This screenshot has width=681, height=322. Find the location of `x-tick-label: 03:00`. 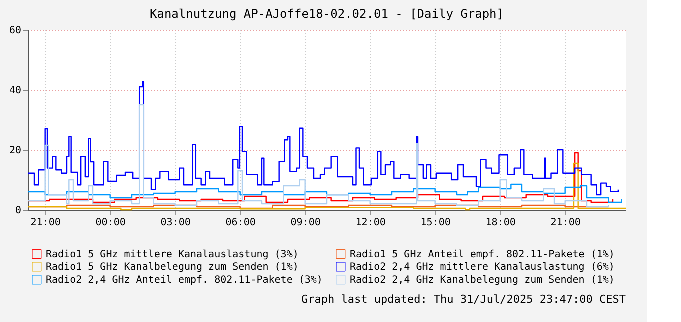

x-tick-label: 03:00 is located at coordinates (175, 223).